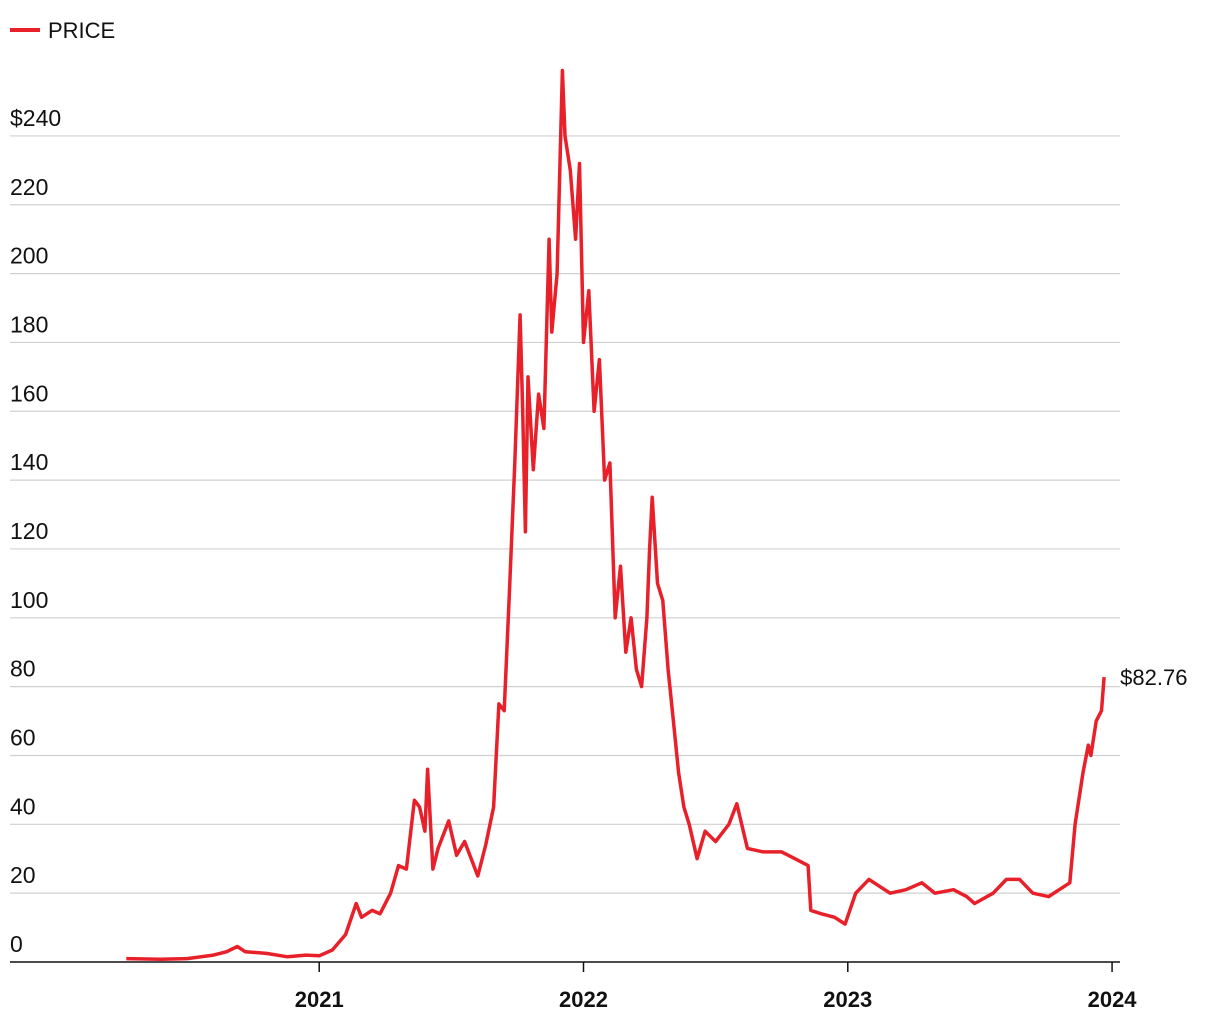 This screenshot has height=1020, width=1220. I want to click on y-tick-label: 40, so click(23, 806).